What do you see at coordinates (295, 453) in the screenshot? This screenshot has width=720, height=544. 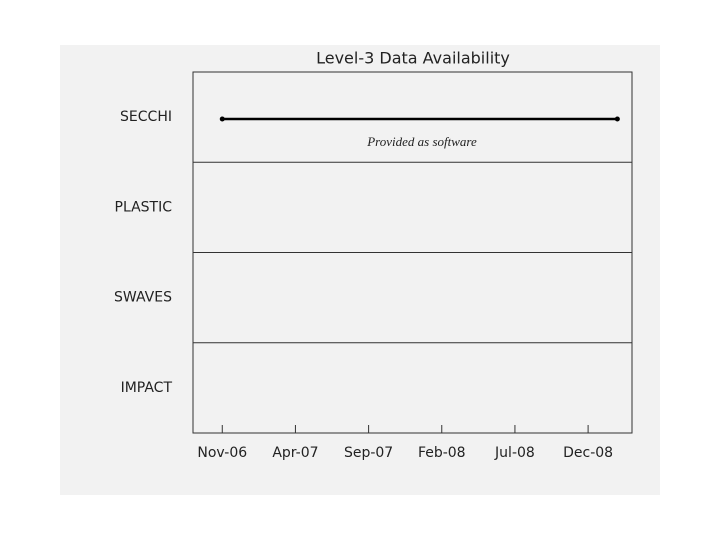 I see `x-tick-label: Apr-07` at bounding box center [295, 453].